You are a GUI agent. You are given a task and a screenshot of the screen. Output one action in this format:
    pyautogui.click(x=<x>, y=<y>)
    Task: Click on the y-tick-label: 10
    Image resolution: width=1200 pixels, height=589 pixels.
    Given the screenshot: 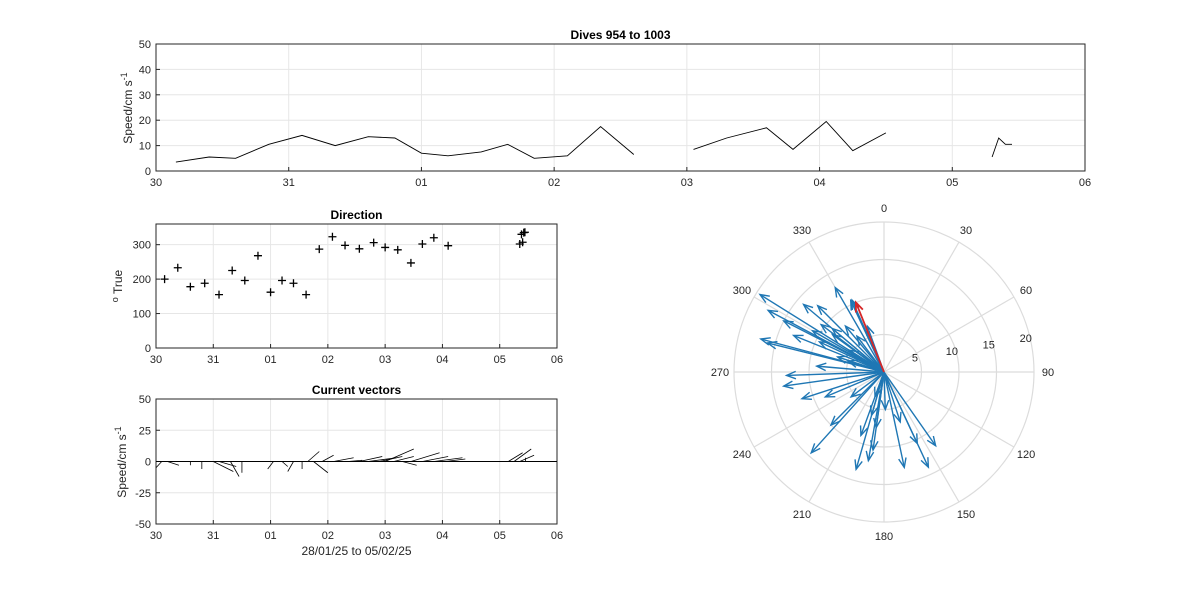 What is the action you would take?
    pyautogui.click(x=145, y=147)
    